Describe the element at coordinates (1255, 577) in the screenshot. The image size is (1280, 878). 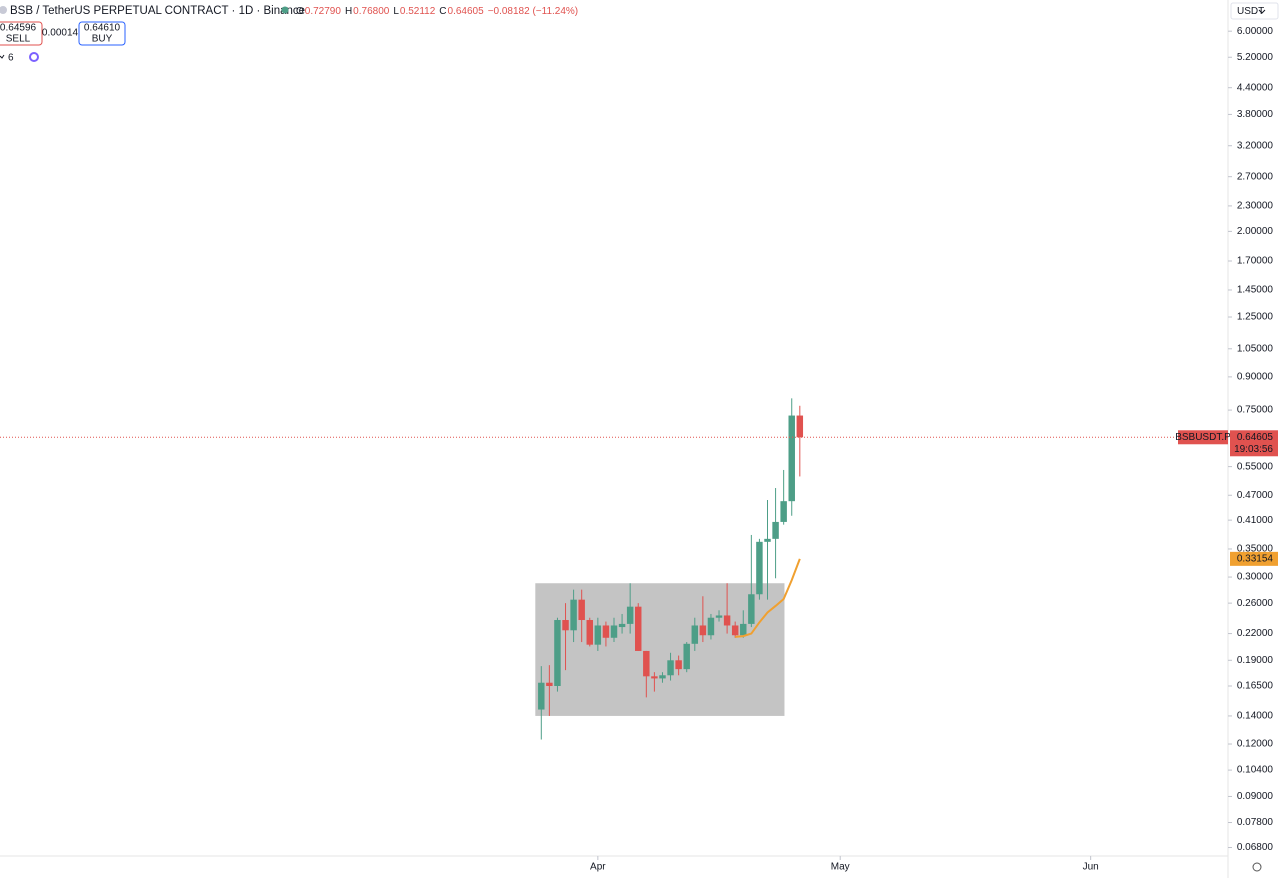
I see `y-tick-label: 0.30000` at that location.